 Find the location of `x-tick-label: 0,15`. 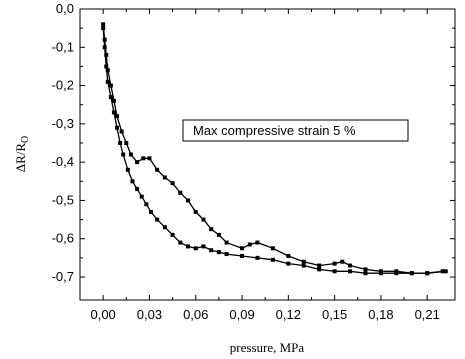

x-tick-label: 0,15 is located at coordinates (334, 314).